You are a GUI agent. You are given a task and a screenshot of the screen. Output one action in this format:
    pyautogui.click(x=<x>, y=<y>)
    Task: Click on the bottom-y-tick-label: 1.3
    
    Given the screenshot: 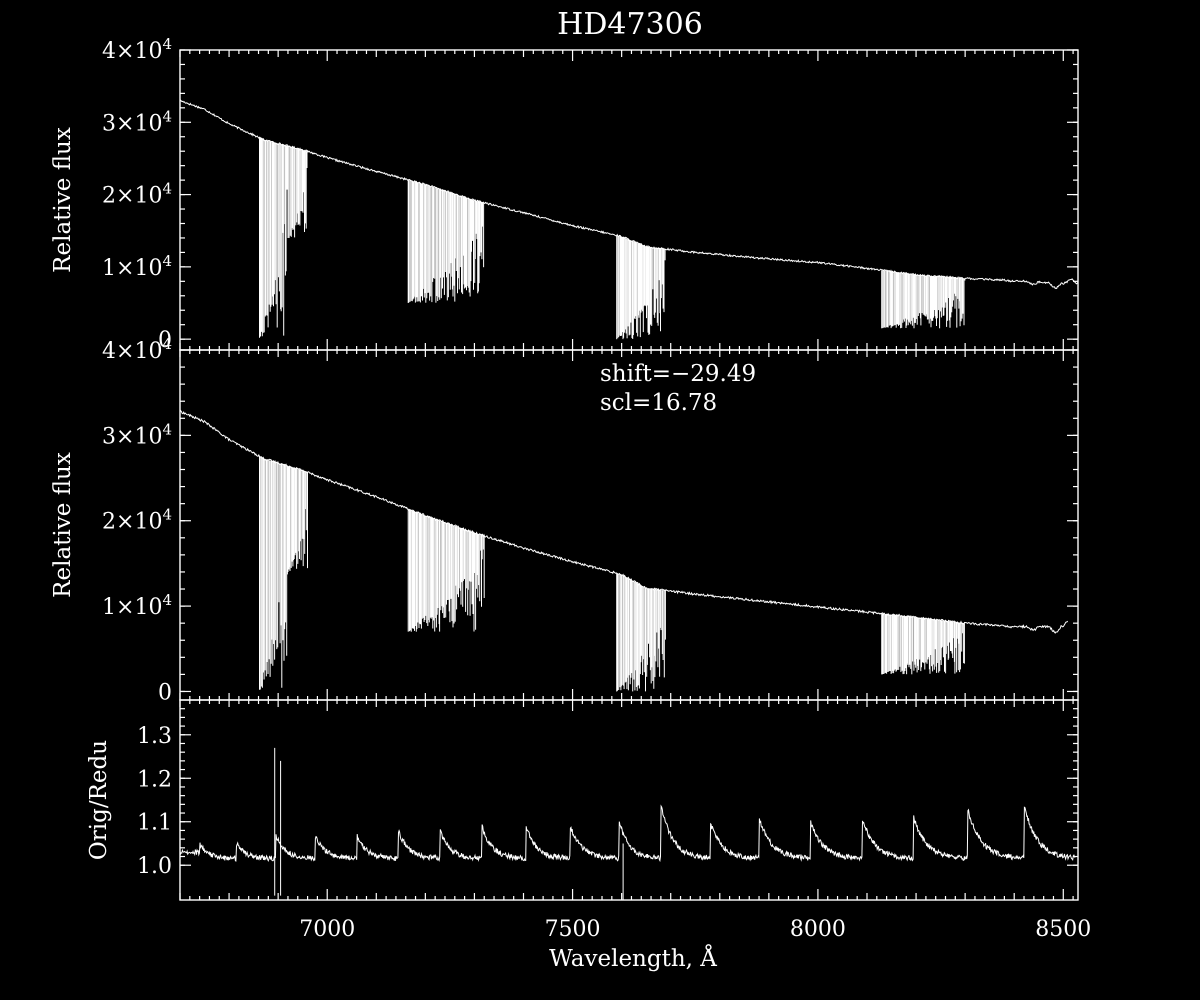 What is the action you would take?
    pyautogui.click(x=154, y=736)
    